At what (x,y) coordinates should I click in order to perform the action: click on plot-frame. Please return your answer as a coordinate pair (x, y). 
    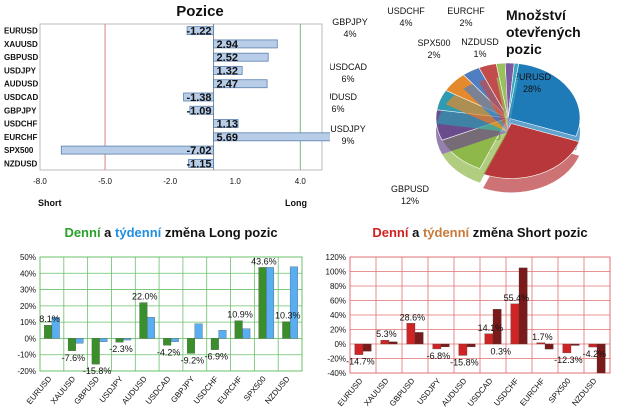
    Looking at the image, I should click on (171, 314).